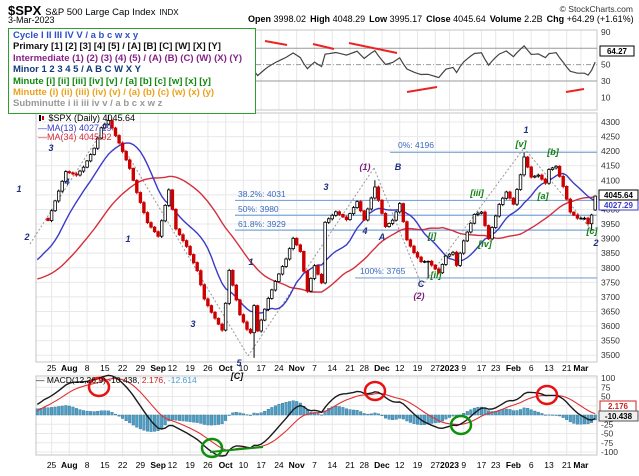 The height and width of the screenshot is (476, 639). What do you see at coordinates (52, 465) in the screenshot?
I see `svg-text: 25` at bounding box center [52, 465].